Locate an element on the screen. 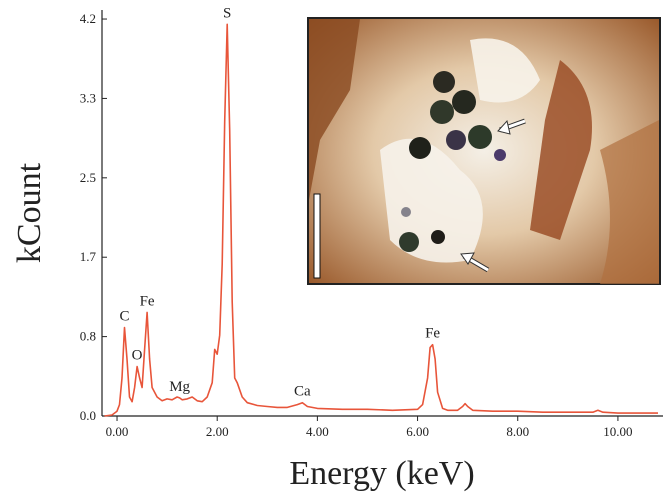  x-tick-label: 4.00 is located at coordinates (317, 431).